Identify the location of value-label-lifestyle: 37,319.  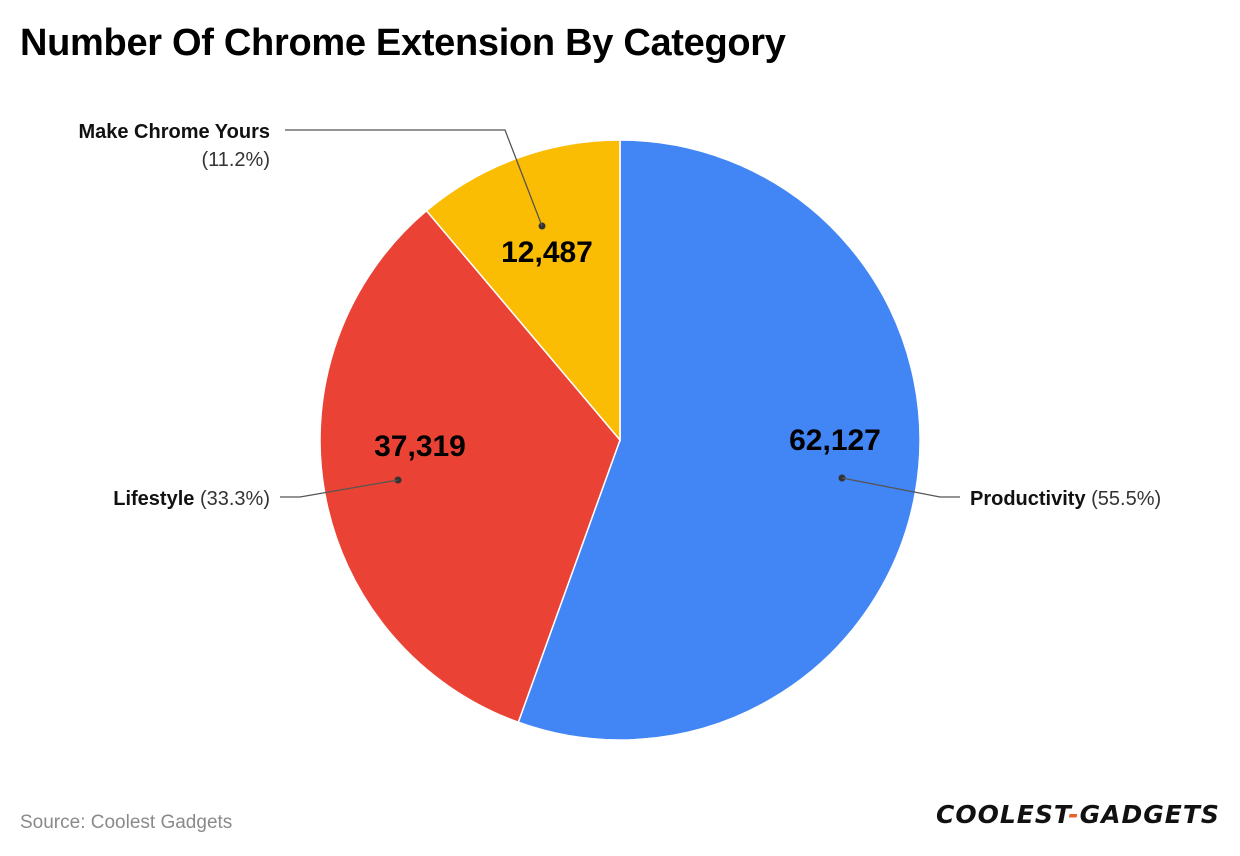
(420, 446).